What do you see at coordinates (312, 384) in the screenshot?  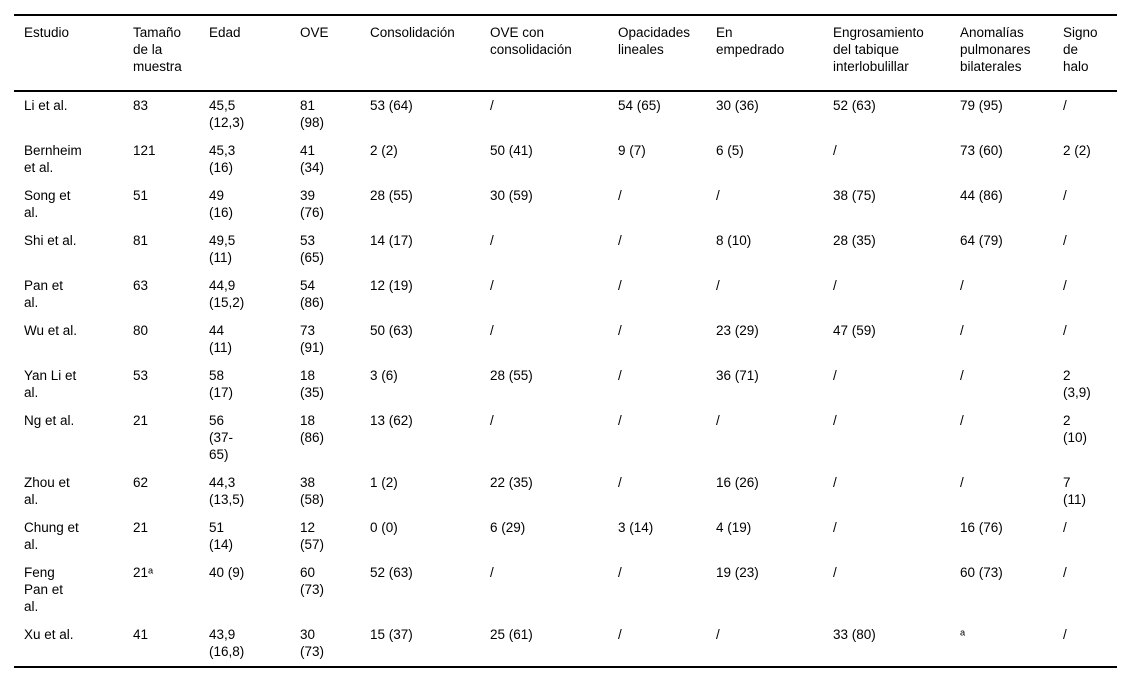 I see `table-cell: 18 (35)` at bounding box center [312, 384].